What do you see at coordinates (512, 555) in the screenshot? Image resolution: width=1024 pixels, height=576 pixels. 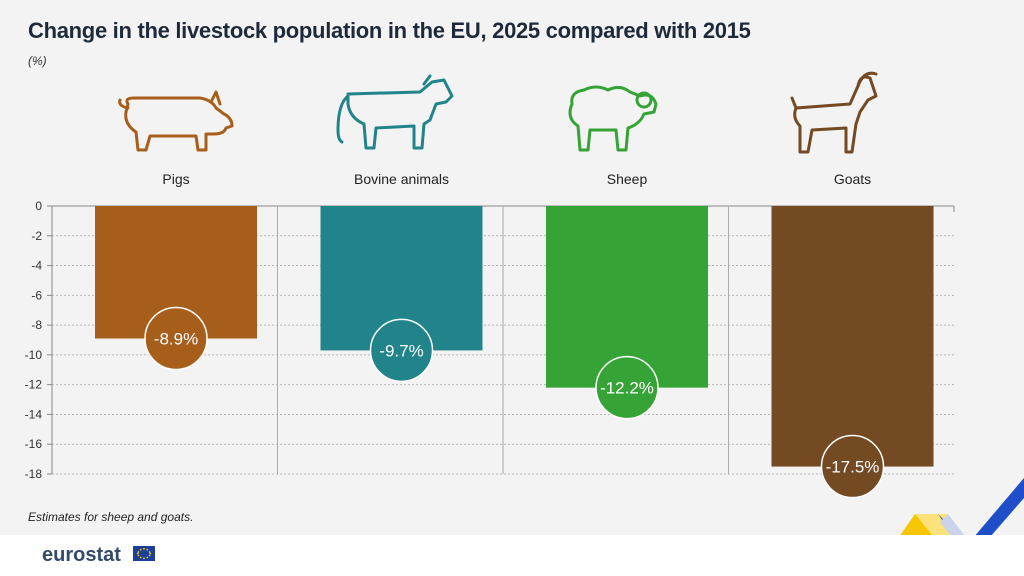 I see `footer-band` at bounding box center [512, 555].